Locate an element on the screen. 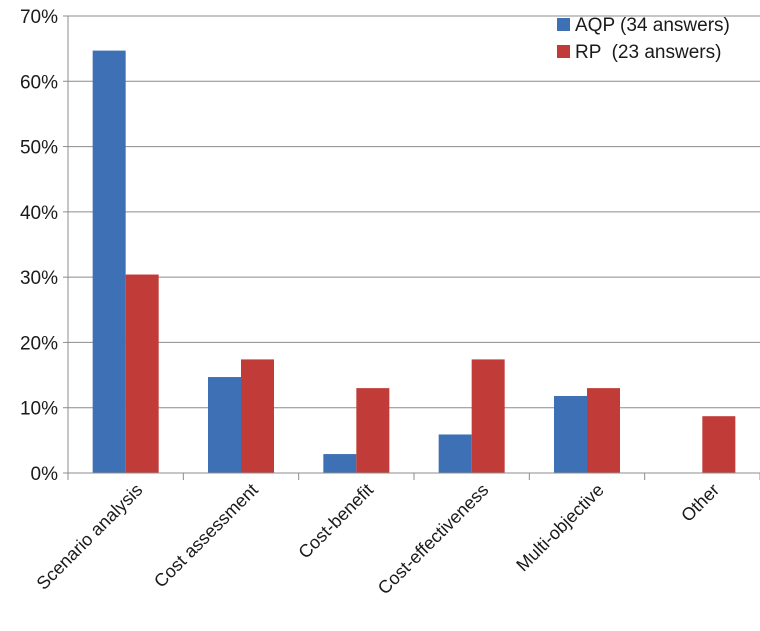 This screenshot has width=760, height=631. legend-label: RP (23 answers) is located at coordinates (648, 52).